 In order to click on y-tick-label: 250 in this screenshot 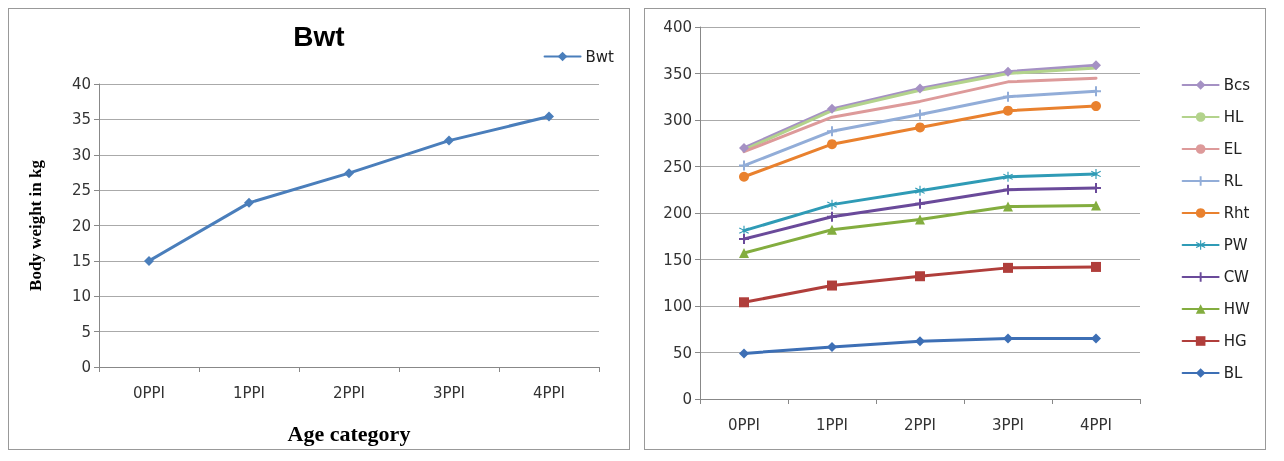, I will do `click(677, 166)`.